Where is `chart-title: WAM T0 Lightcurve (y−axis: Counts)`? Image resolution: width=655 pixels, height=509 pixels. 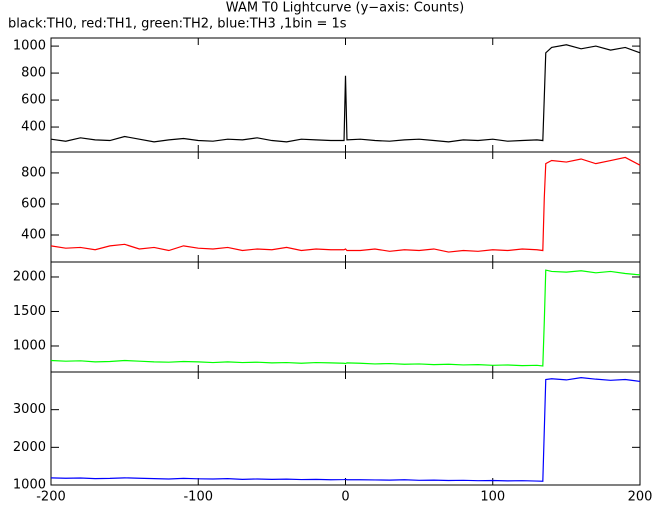 chart-title: WAM T0 Lightcurve (y−axis: Counts) is located at coordinates (345, 8).